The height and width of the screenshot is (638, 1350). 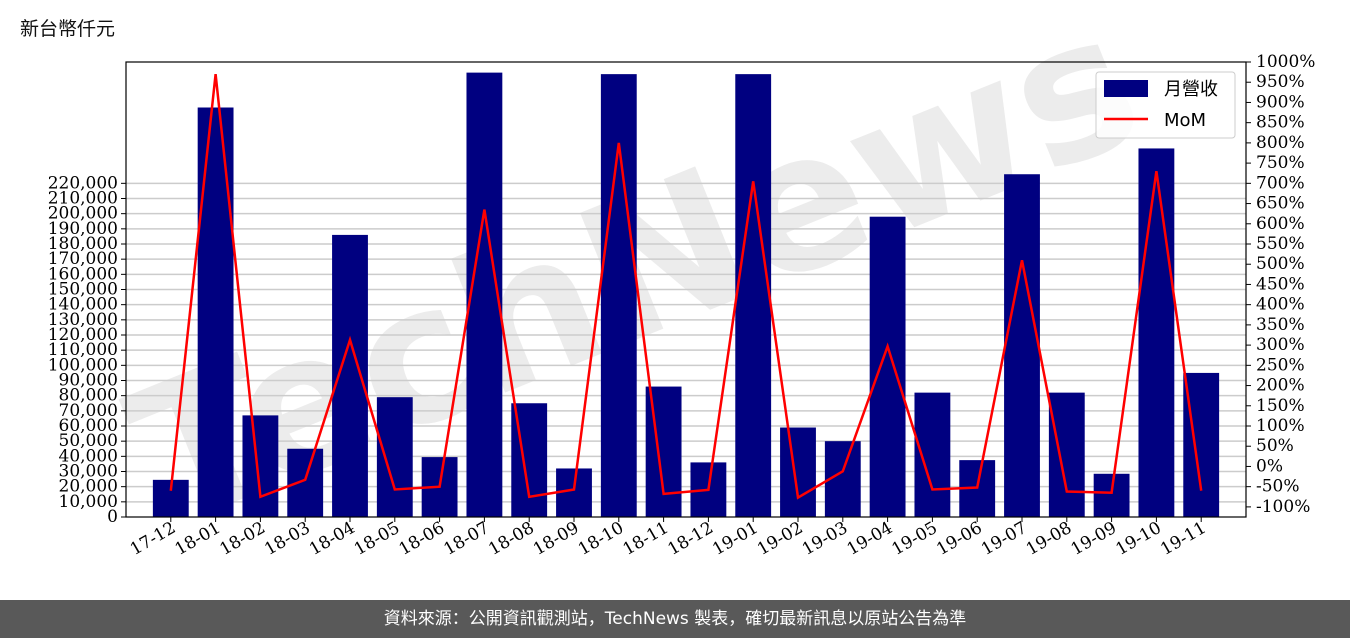 I want to click on right-tick-label: 450%, so click(x=1280, y=284).